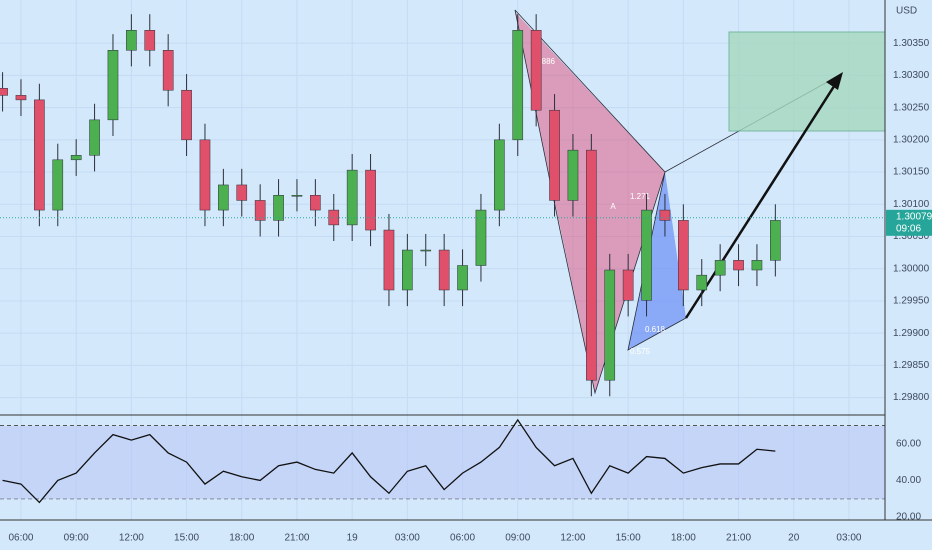 The image size is (932, 550). Describe the element at coordinates (794, 538) in the screenshot. I see `x-tick-label: 20` at that location.